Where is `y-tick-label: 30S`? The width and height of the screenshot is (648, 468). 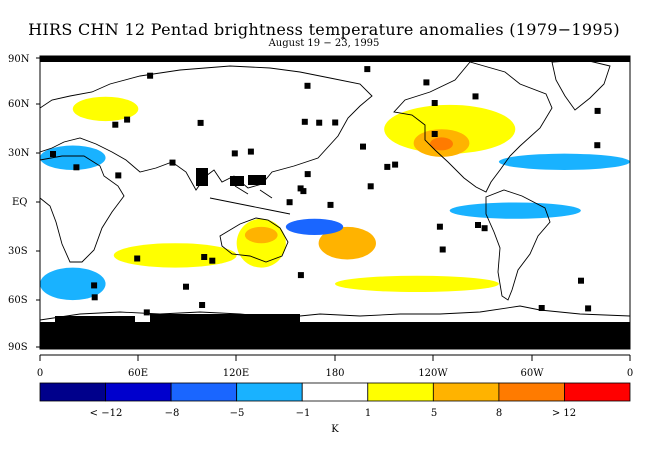
y-tick-label: 30S is located at coordinates (18, 251).